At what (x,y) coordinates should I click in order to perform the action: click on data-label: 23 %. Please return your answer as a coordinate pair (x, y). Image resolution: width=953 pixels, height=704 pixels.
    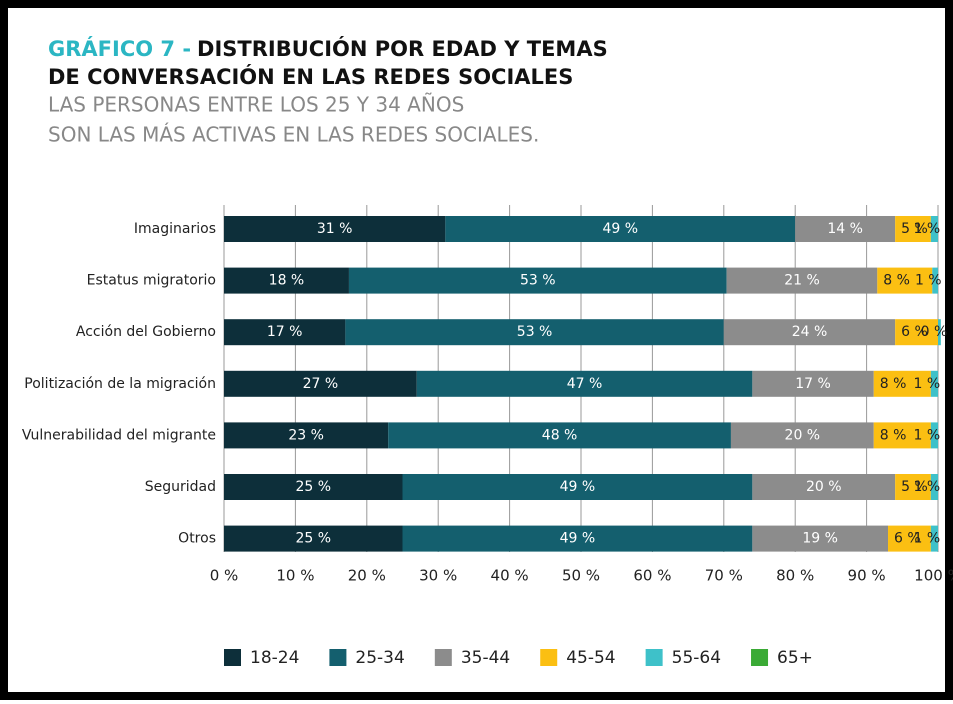
    Looking at the image, I should click on (306, 435).